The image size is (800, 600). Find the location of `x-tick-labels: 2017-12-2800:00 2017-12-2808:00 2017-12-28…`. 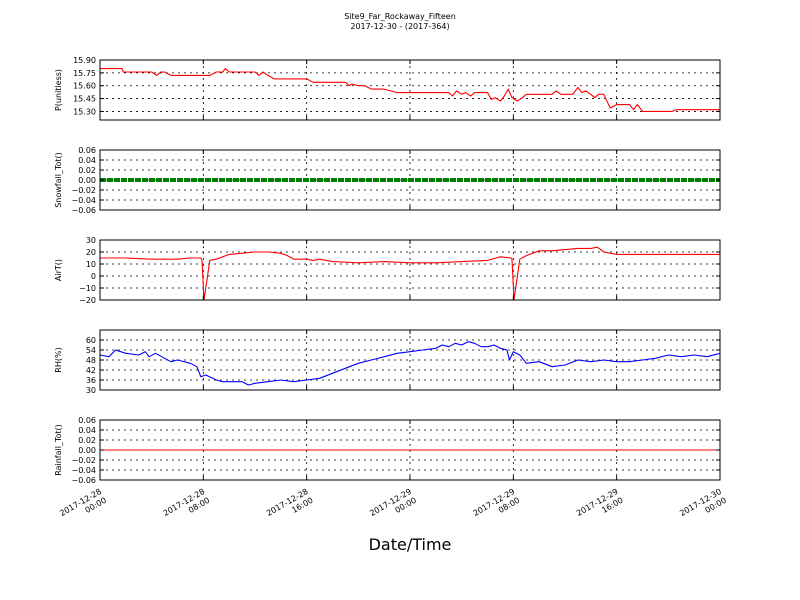

x-tick-labels: 2017-12-2800:00 2017-12-2808:00 2017-12-28… is located at coordinates (393, 507).